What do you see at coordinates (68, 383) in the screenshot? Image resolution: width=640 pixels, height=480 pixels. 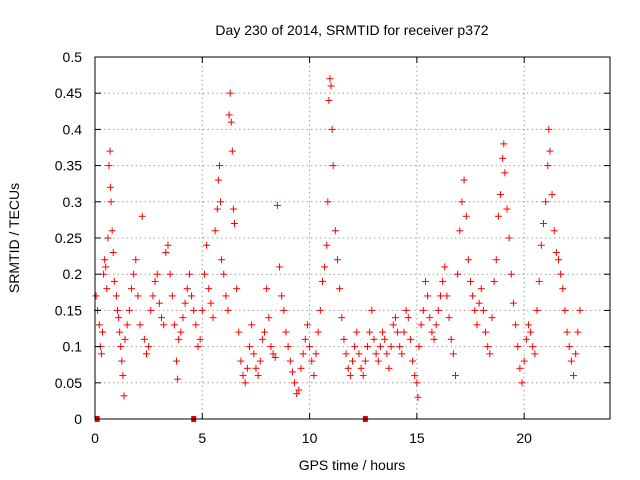 I see `y-tick-label: 0.05` at bounding box center [68, 383].